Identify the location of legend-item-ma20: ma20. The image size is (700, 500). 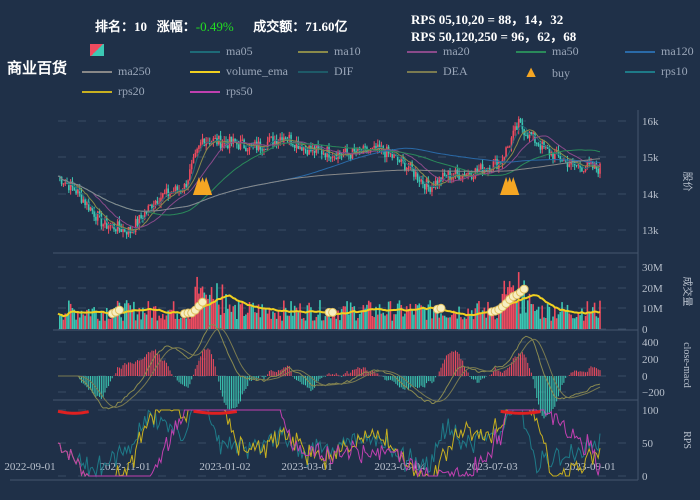
(438, 51).